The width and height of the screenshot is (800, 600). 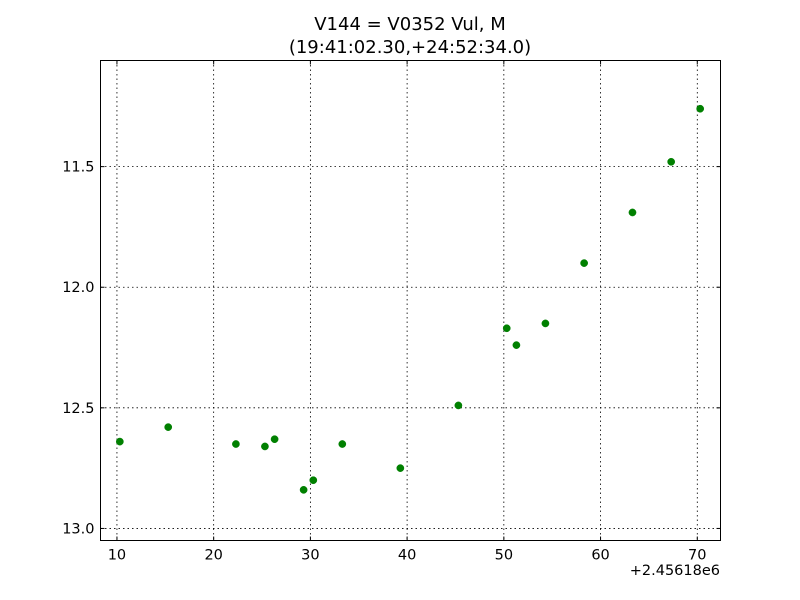 What do you see at coordinates (504, 556) in the screenshot?
I see `x-tick-label: 50` at bounding box center [504, 556].